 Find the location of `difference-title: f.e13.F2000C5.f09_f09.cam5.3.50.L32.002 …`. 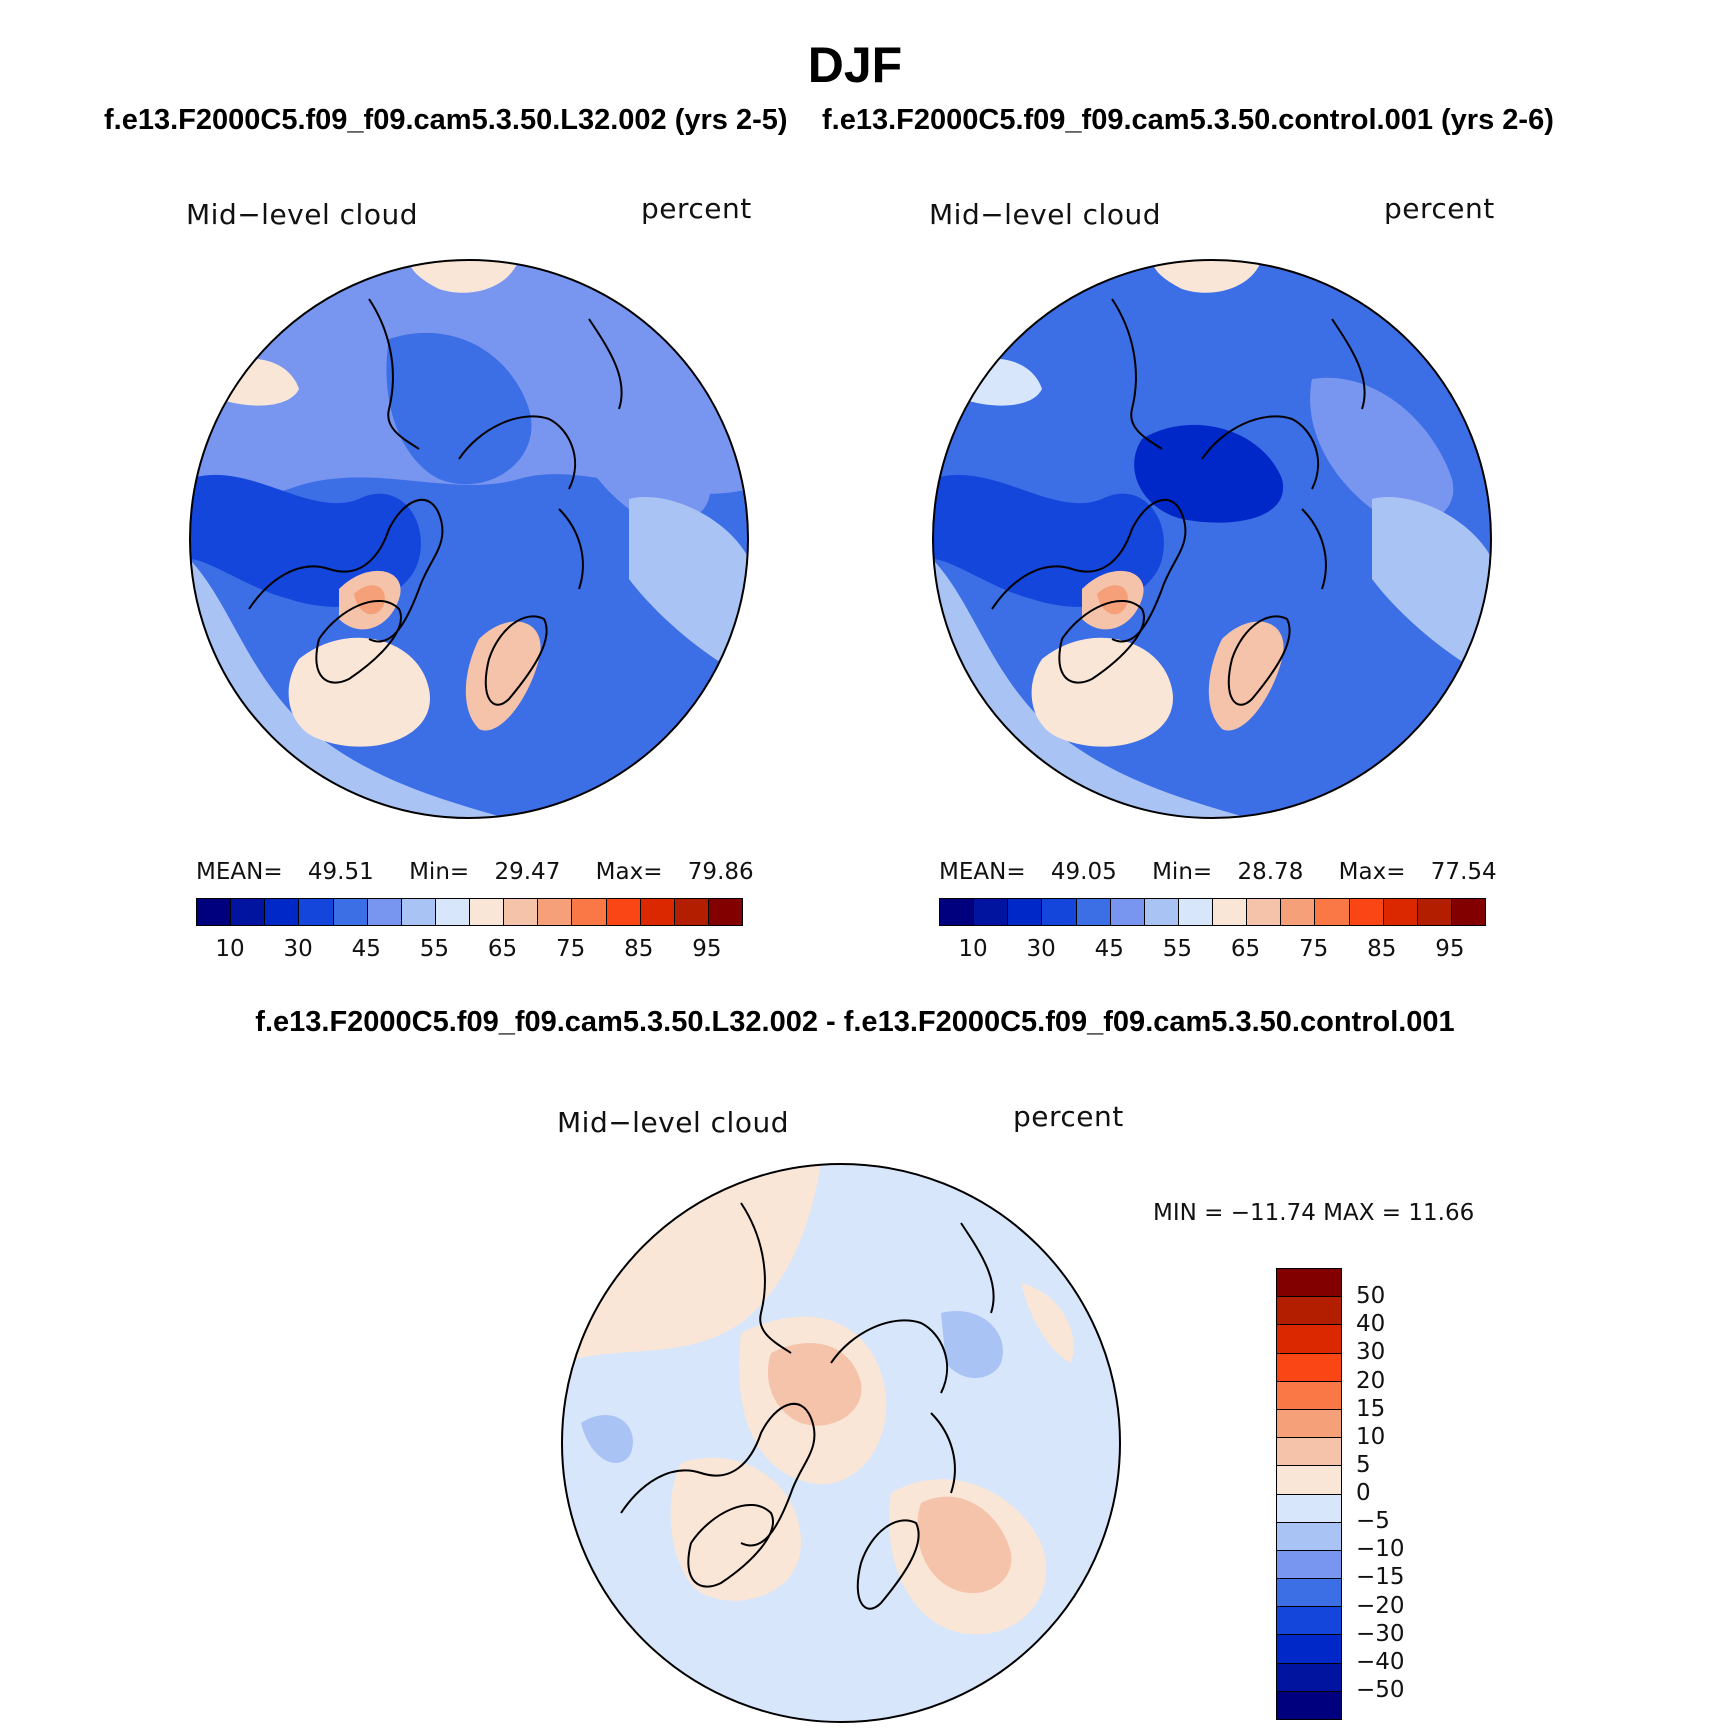

difference-title: f.e13.F2000C5.f09_f09.cam5.3.50.L32.002 … is located at coordinates (855, 1022).